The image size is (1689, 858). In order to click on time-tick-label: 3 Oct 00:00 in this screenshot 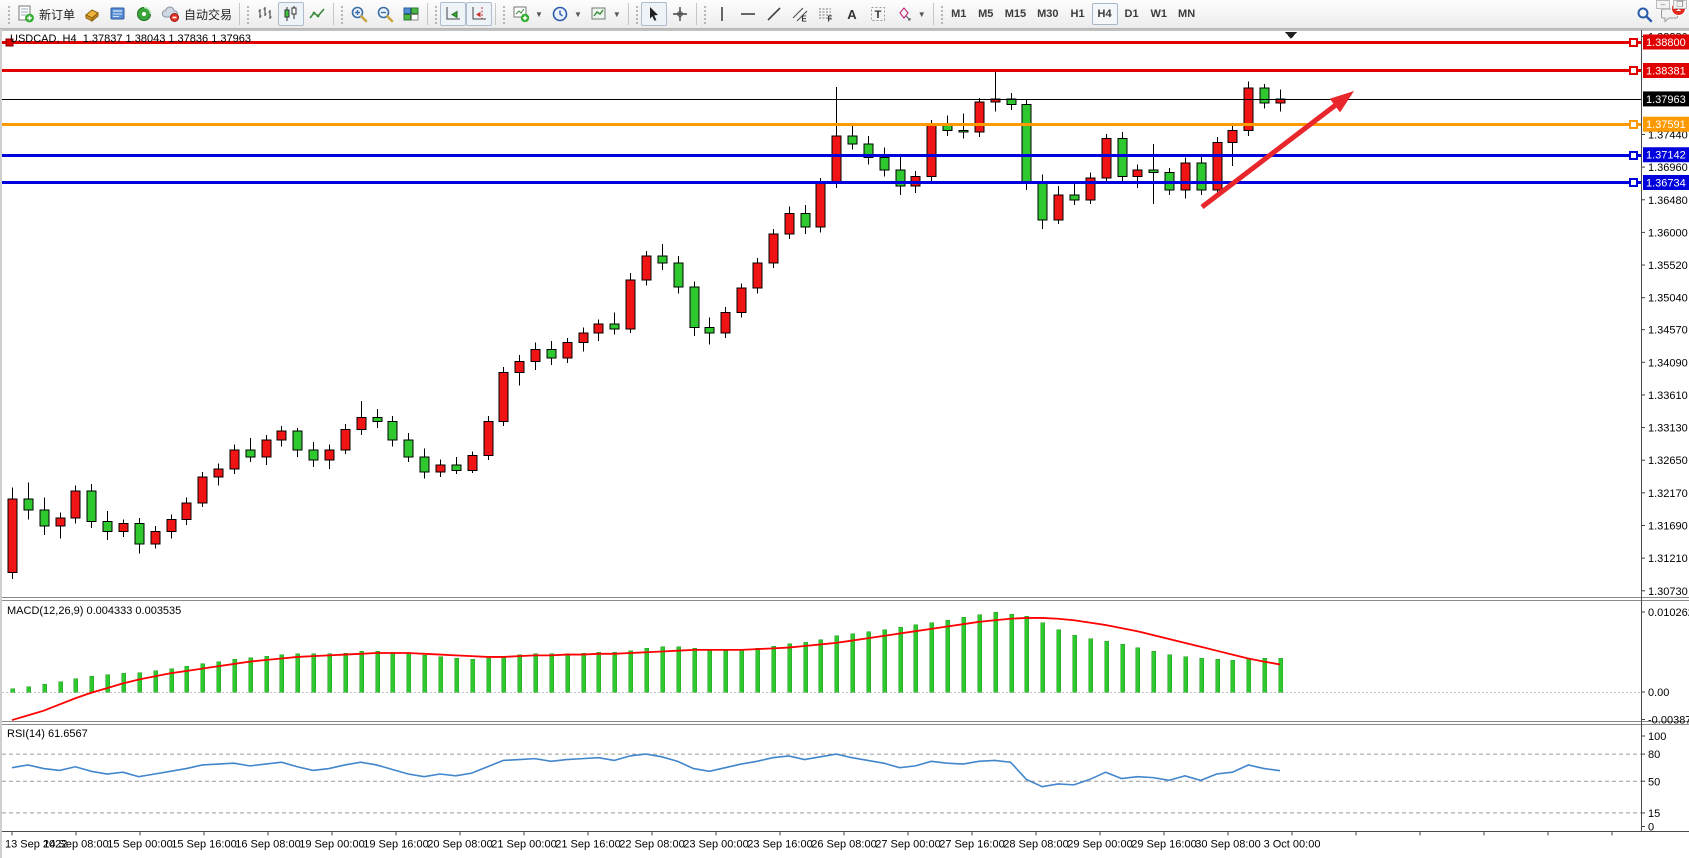, I will do `click(1292, 845)`.